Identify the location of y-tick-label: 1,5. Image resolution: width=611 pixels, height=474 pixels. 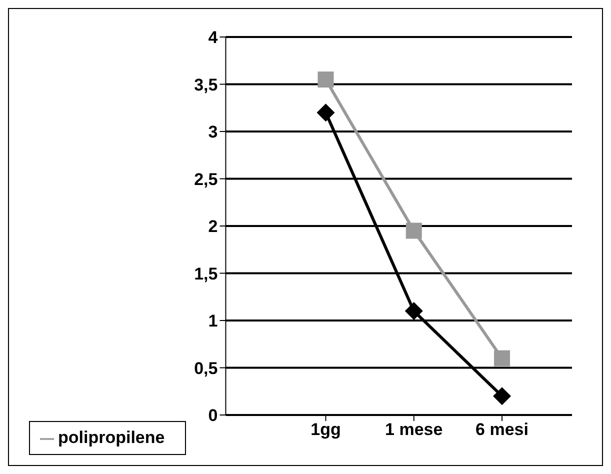
(206, 274).